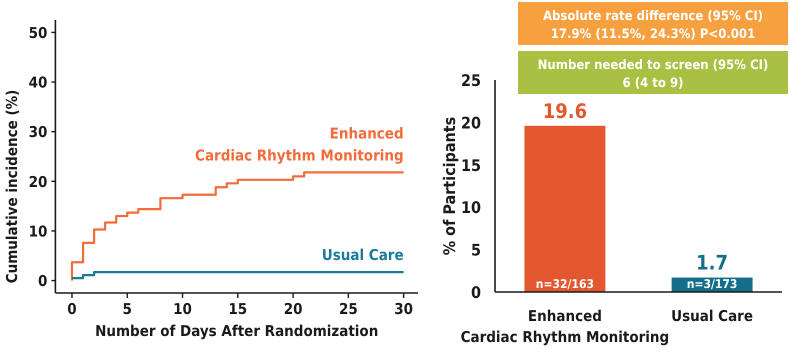  Describe the element at coordinates (72, 309) in the screenshot. I see `x-tick-label: 0` at that location.